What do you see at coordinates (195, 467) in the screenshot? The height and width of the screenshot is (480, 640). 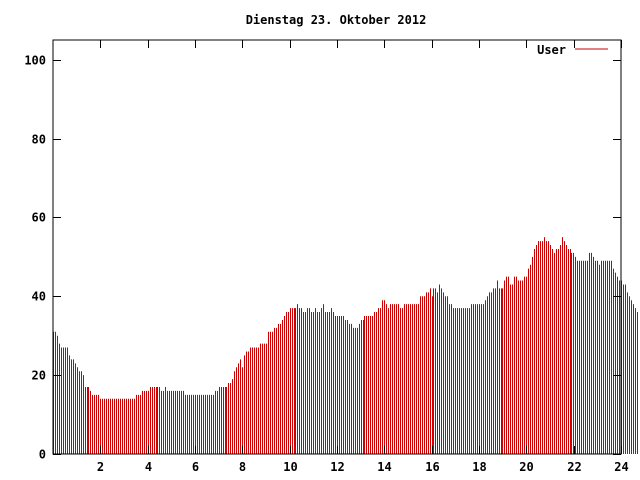 I see `x-tick-label: 6` at bounding box center [195, 467].